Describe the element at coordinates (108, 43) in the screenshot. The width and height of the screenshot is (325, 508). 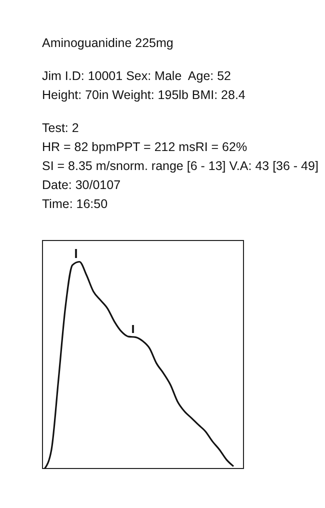
I see `chart-title: Aminoguanidine 225mg` at that location.